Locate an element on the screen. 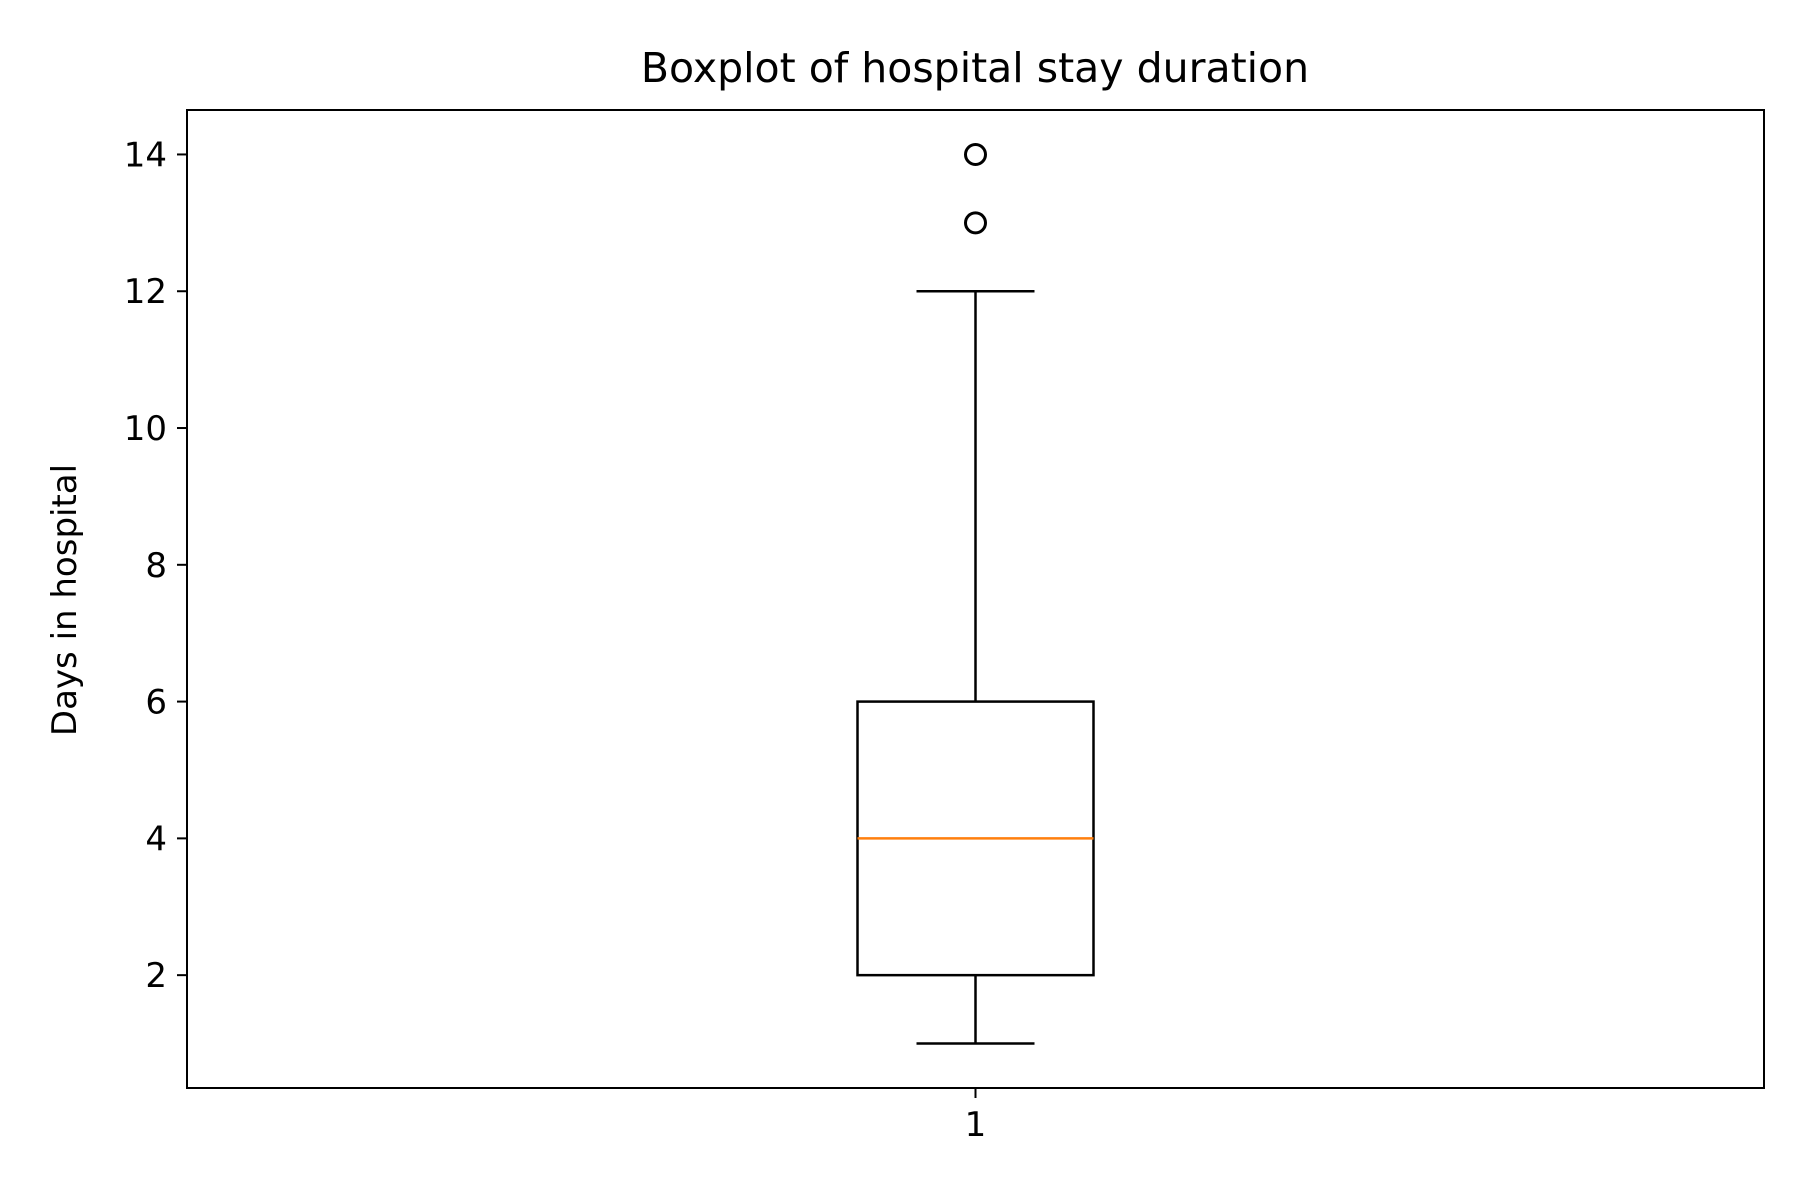  y-tick-label: 12 is located at coordinates (145, 292).